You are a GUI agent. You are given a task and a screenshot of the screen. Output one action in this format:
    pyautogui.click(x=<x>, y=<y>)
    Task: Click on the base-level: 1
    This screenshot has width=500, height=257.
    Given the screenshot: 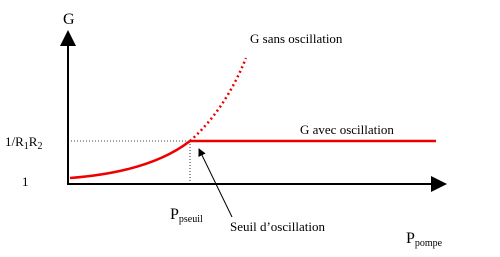 What is the action you would take?
    pyautogui.click(x=25, y=181)
    